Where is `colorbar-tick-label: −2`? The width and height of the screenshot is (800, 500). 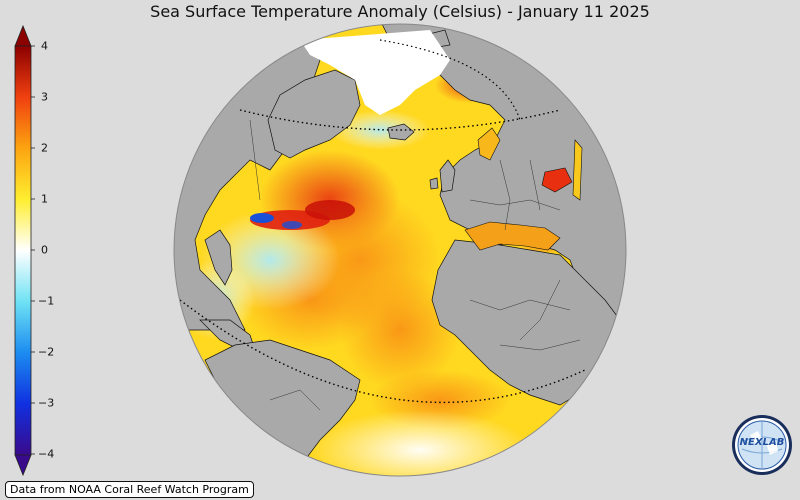
colorbar-tick-label: −2 is located at coordinates (46, 352).